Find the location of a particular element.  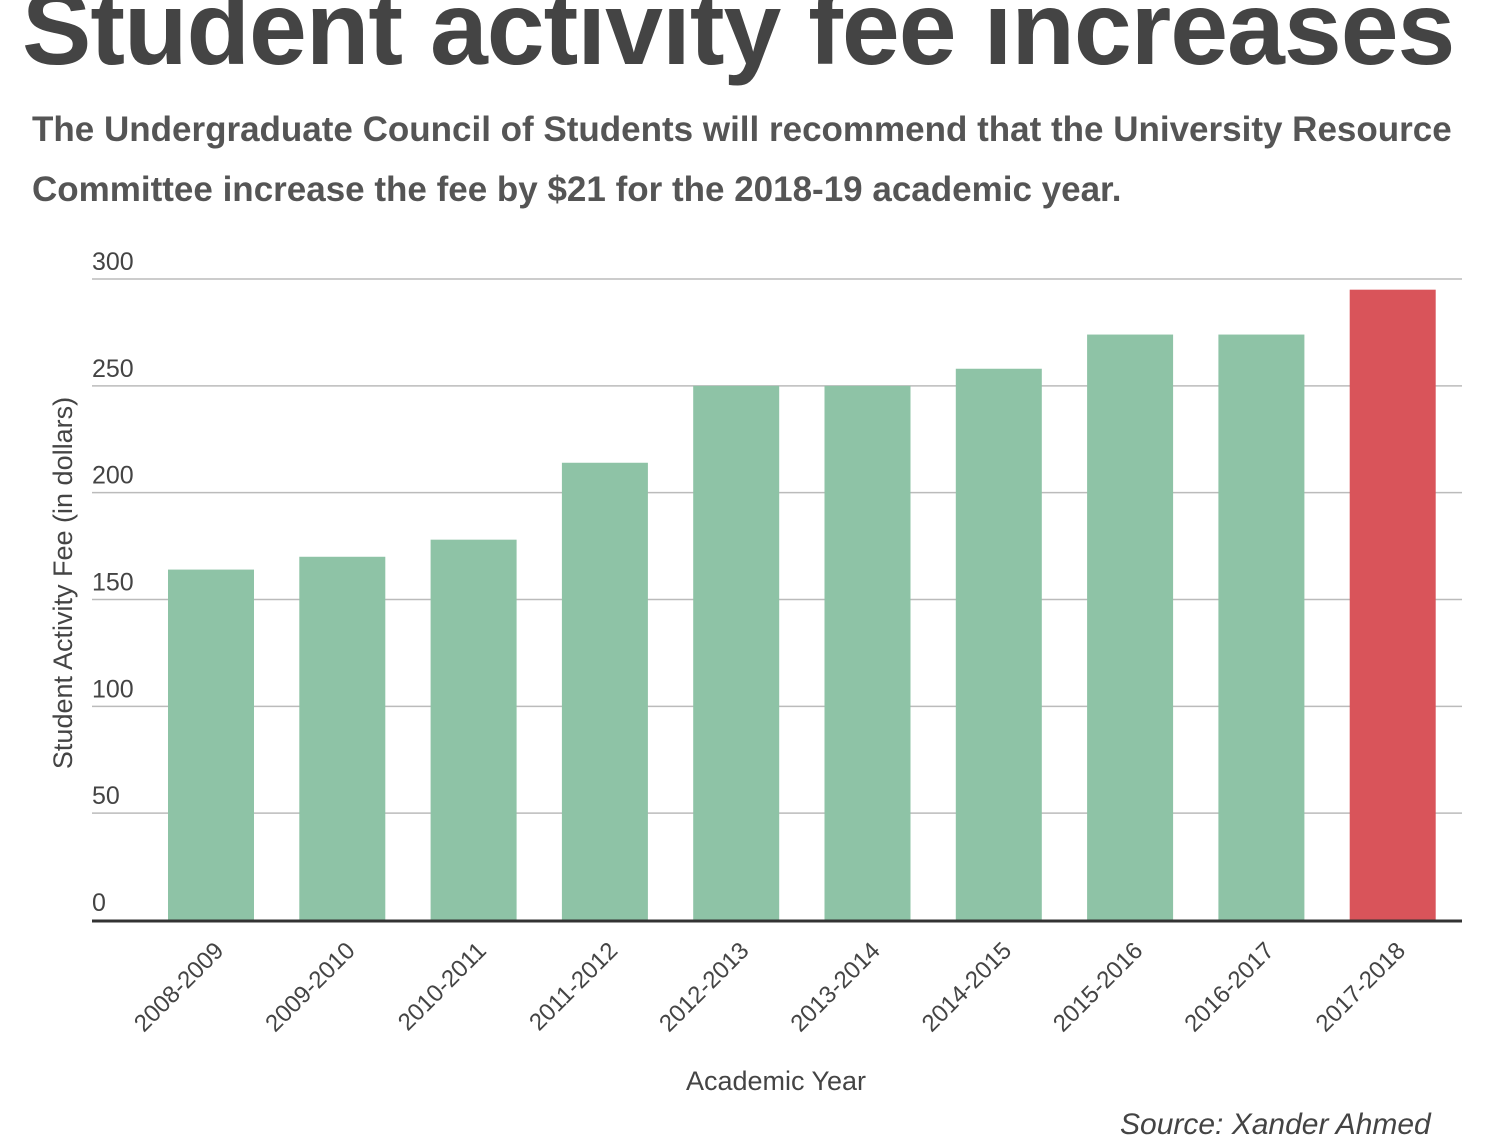

bar-2015-2016 is located at coordinates (1130, 627).